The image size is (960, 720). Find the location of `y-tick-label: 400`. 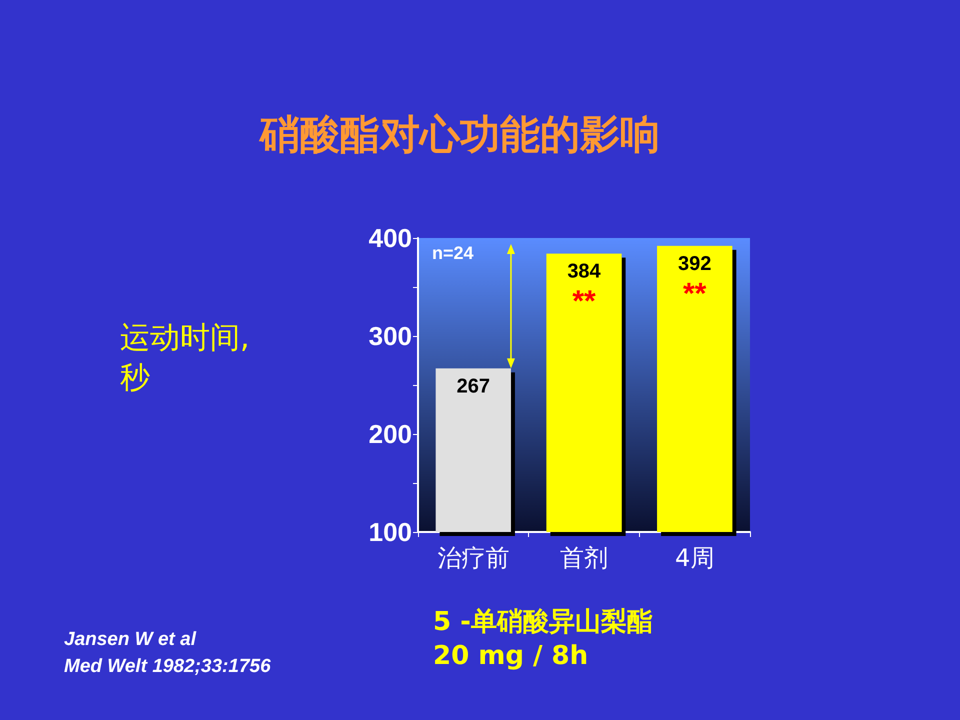

y-tick-label: 400 is located at coordinates (390, 238).